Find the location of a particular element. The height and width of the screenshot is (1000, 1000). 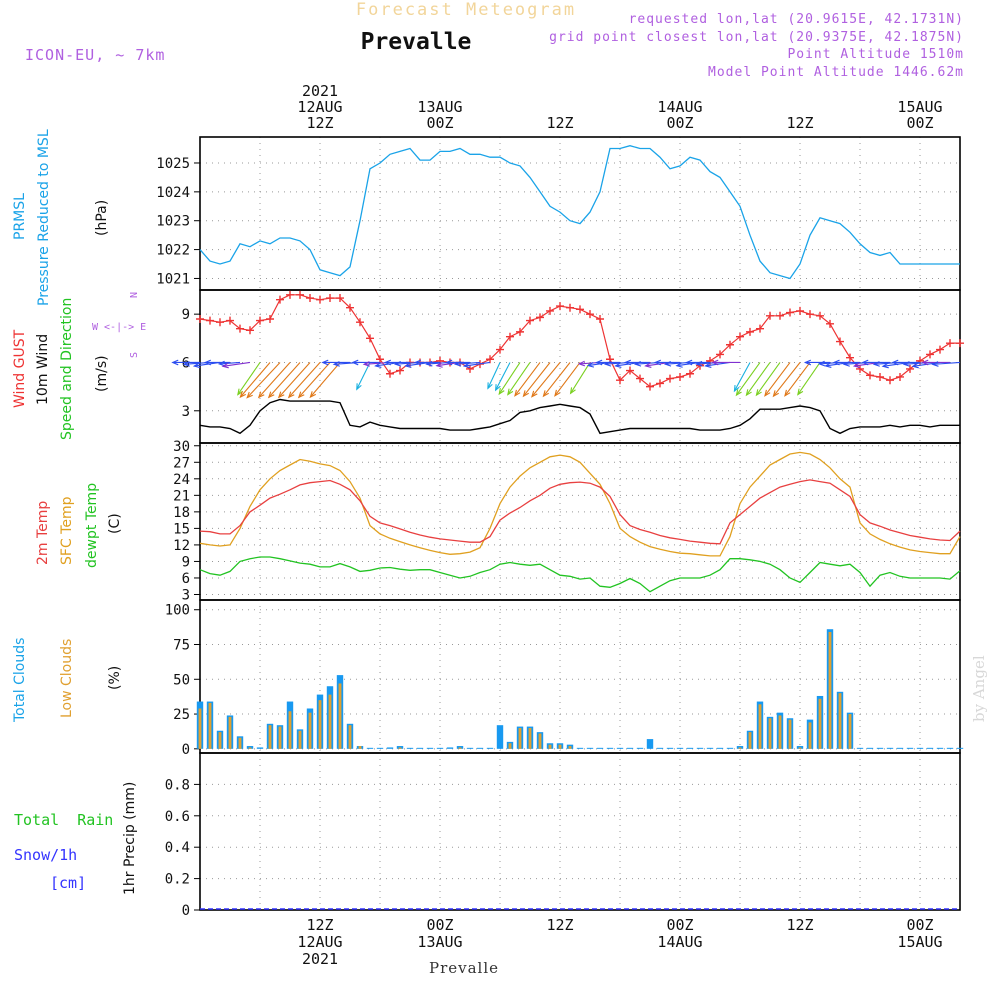

pressure-label-msl: Pressure Reduced to MSL is located at coordinates (44, 217).